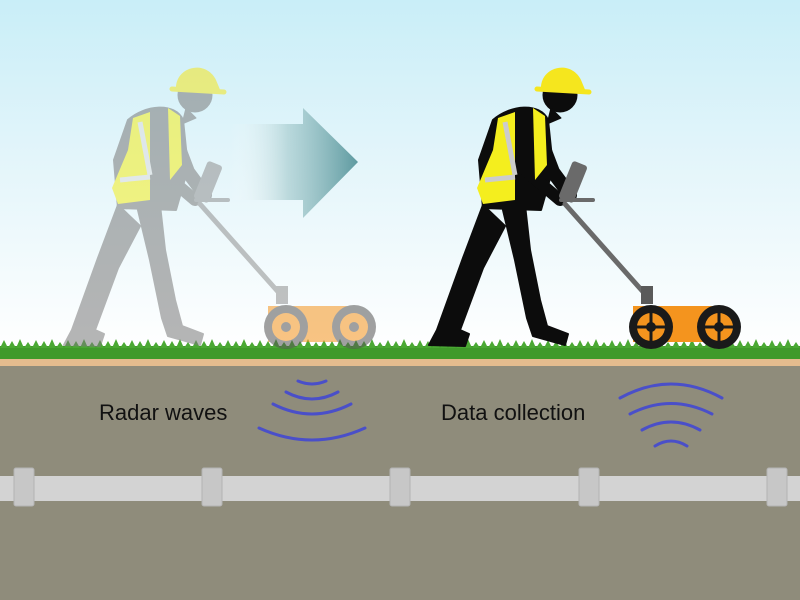 This screenshot has width=800, height=600. Describe the element at coordinates (294, 163) in the screenshot. I see `right-arrow-icon` at that location.